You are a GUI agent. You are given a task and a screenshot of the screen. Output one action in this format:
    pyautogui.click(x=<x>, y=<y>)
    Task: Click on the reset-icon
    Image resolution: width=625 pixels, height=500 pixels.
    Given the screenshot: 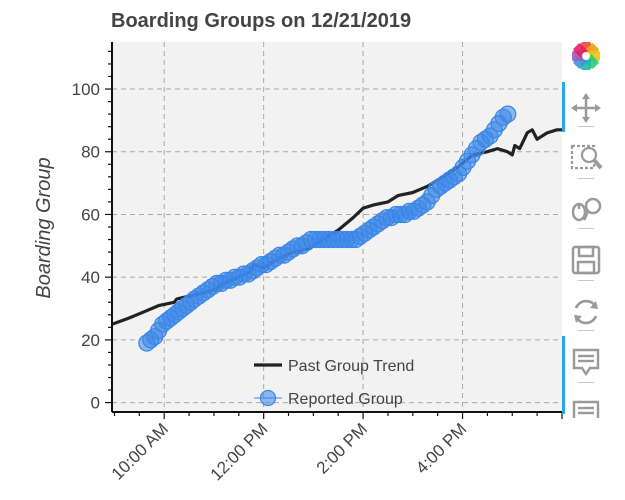 What is the action you would take?
    pyautogui.click(x=586, y=312)
    